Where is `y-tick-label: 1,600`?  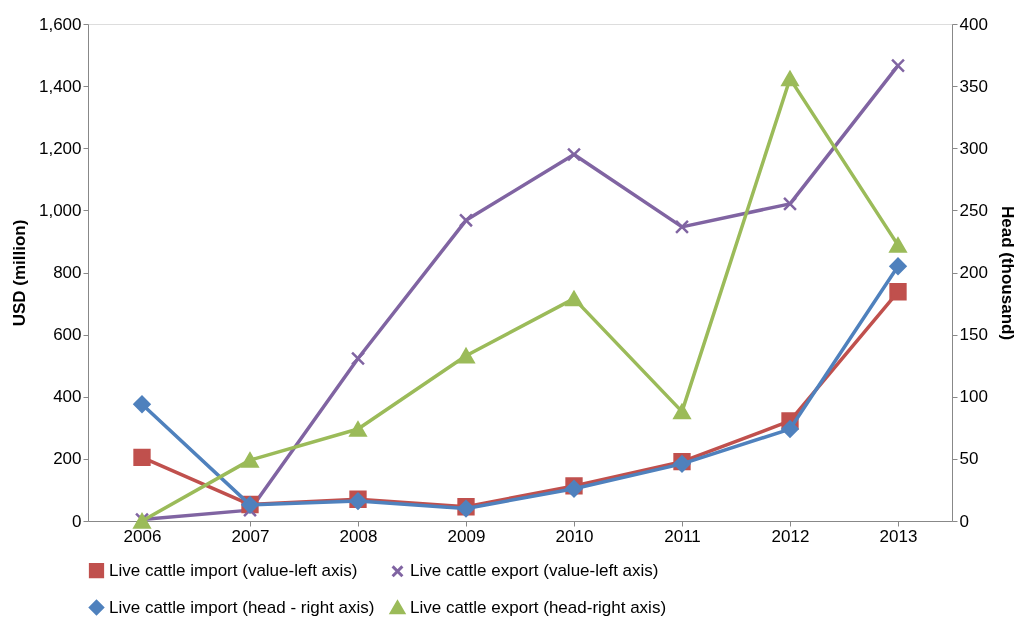
y-tick-label: 1,600 is located at coordinates (60, 24).